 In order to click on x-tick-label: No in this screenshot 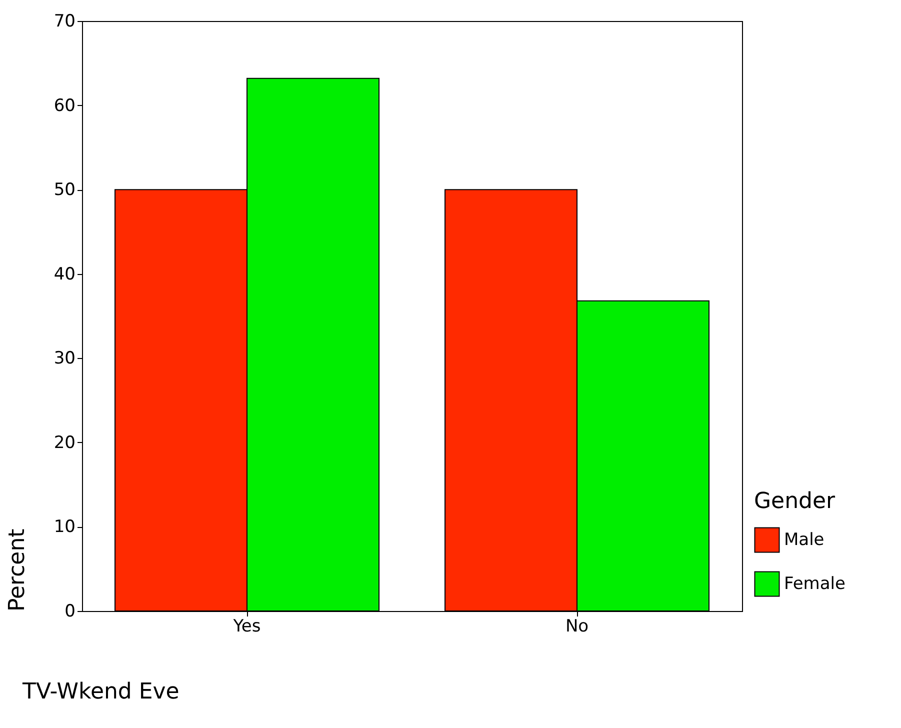, I will do `click(577, 626)`.